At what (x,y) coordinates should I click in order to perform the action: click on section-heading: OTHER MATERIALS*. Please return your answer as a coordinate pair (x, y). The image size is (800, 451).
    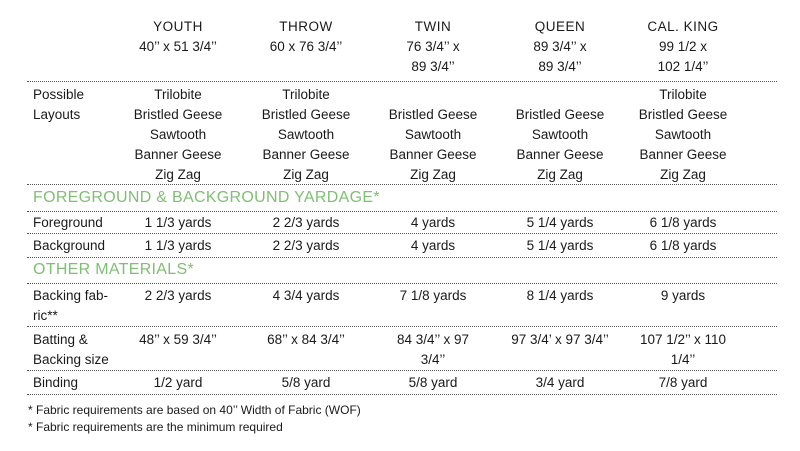
    Looking at the image, I should click on (113, 269).